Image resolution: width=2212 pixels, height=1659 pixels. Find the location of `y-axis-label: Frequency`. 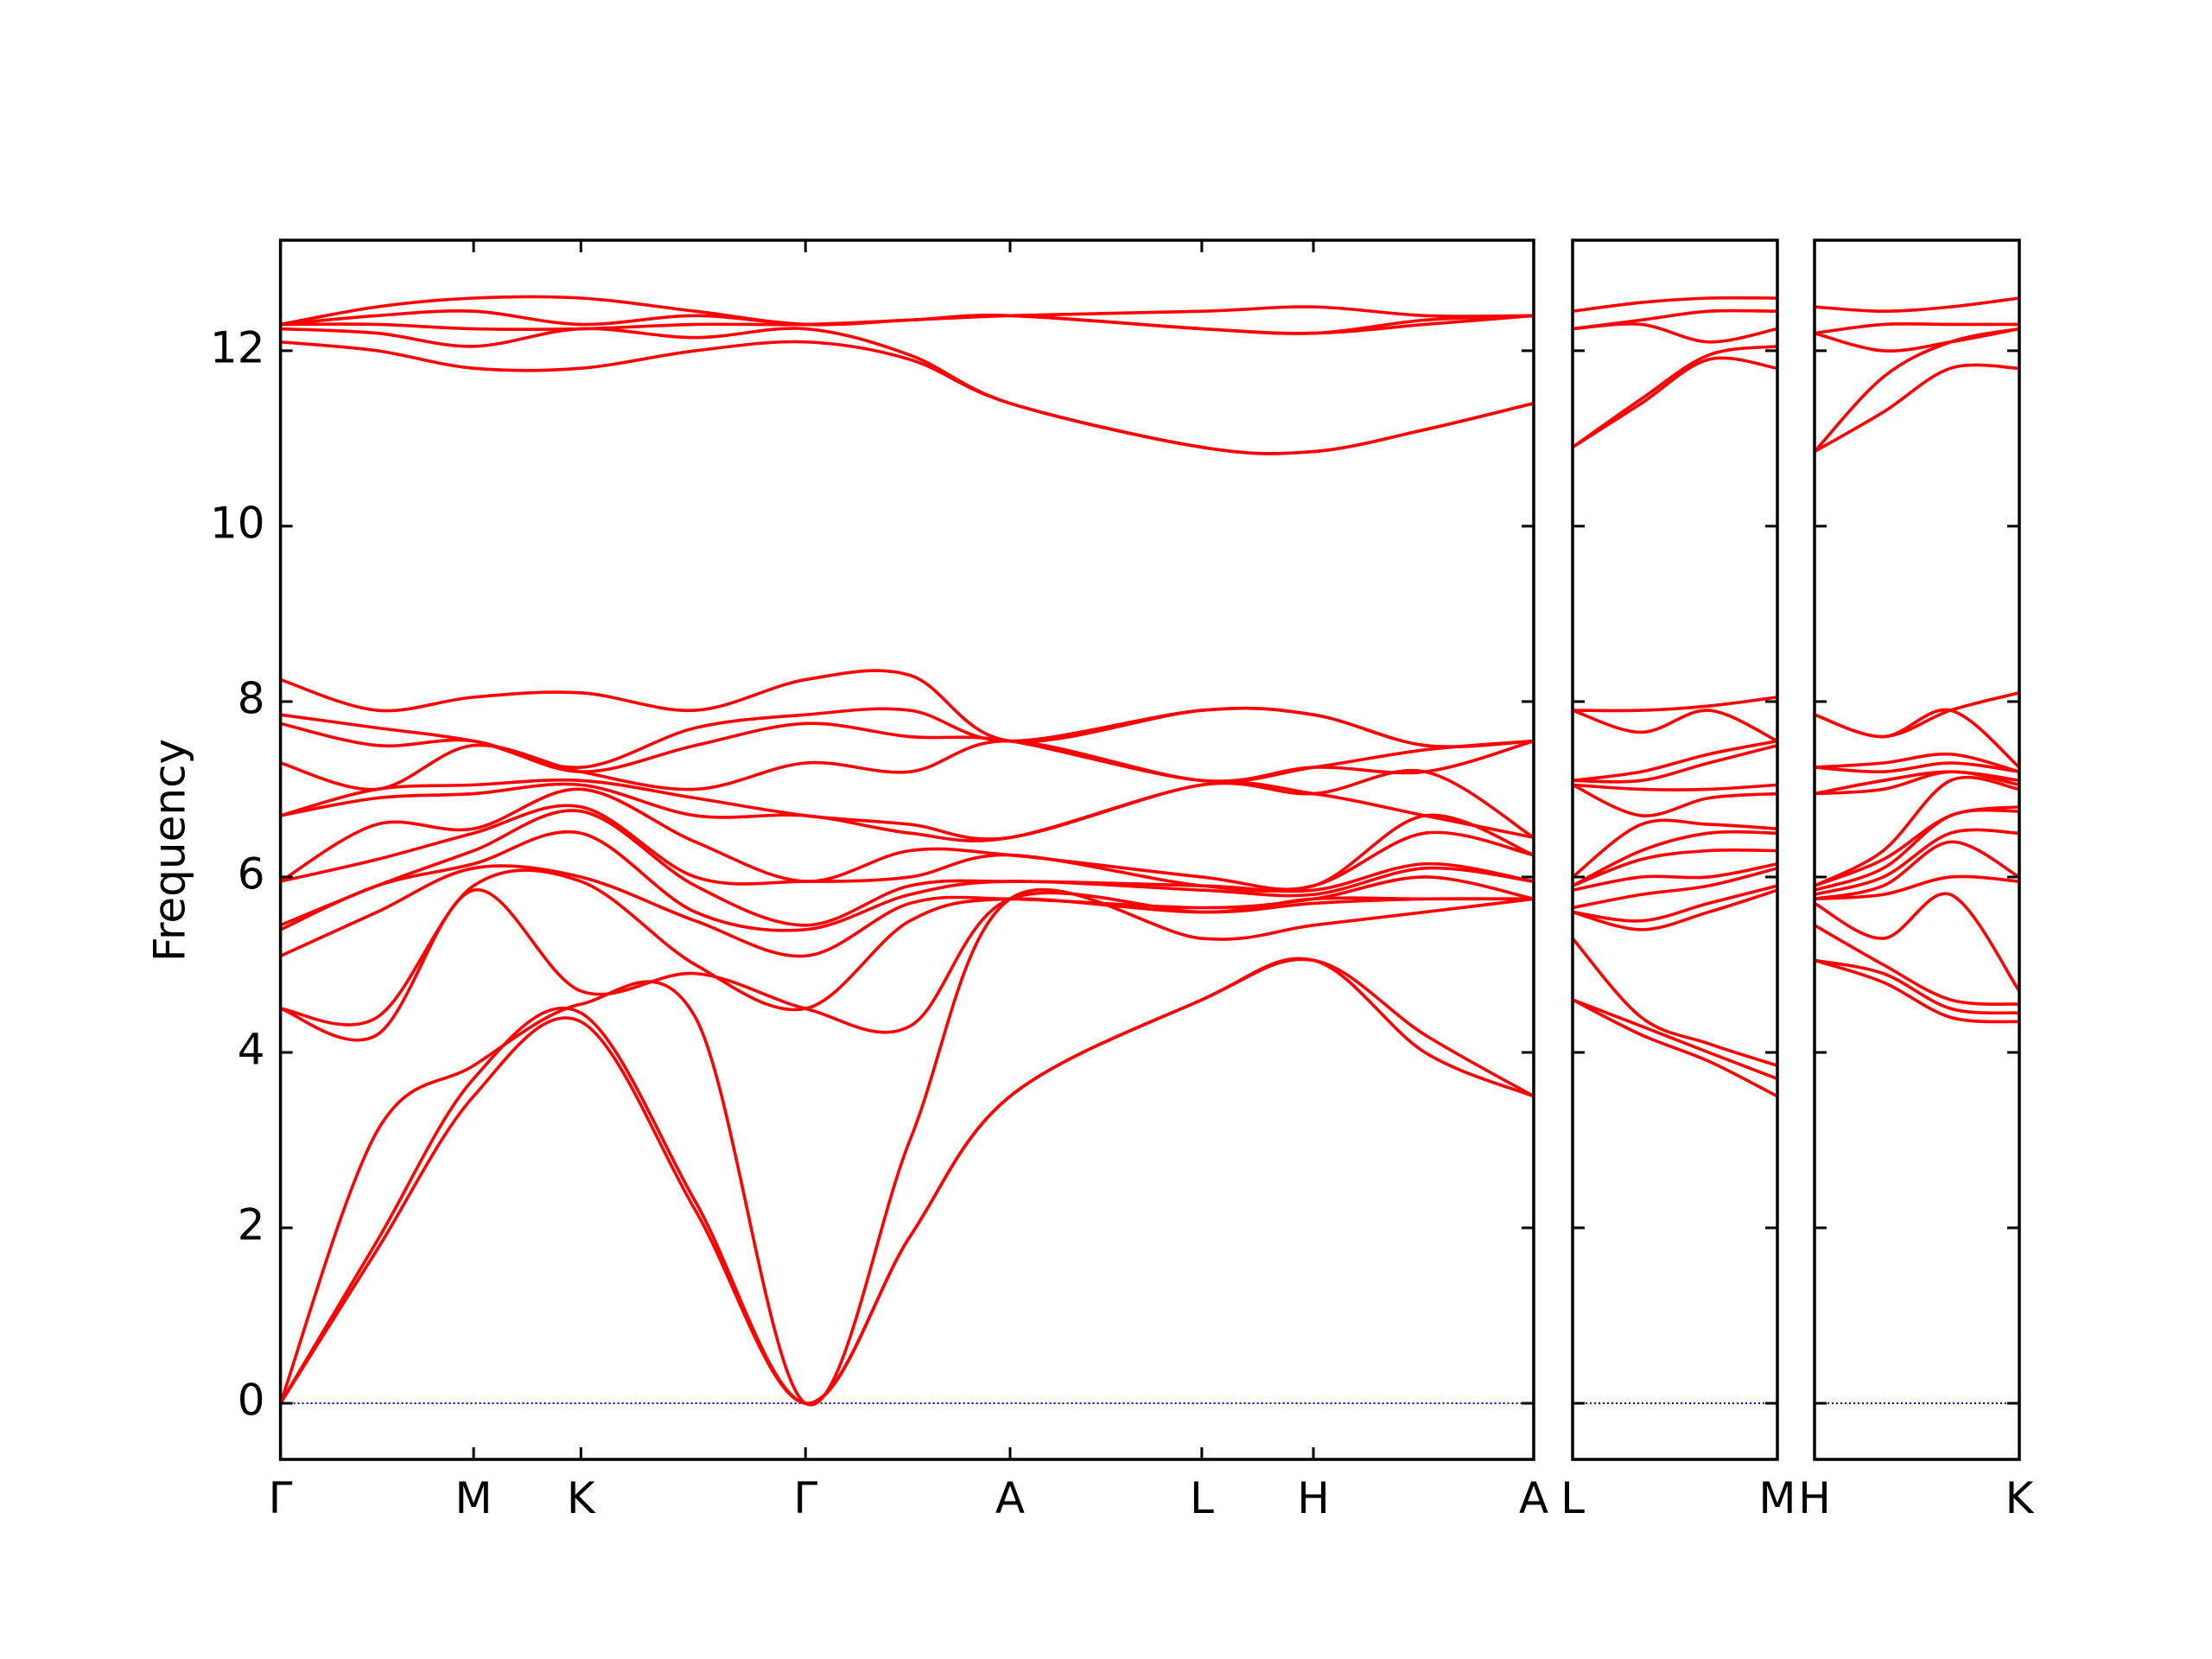

y-axis-label: Frequency is located at coordinates (170, 850).